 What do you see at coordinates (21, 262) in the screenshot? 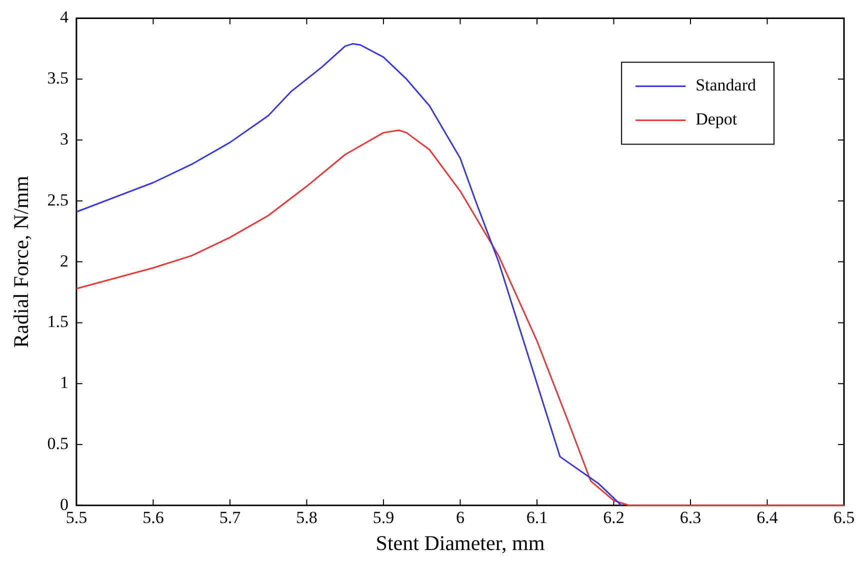
I see `y-axis-title: Radial Force, N/mm` at bounding box center [21, 262].